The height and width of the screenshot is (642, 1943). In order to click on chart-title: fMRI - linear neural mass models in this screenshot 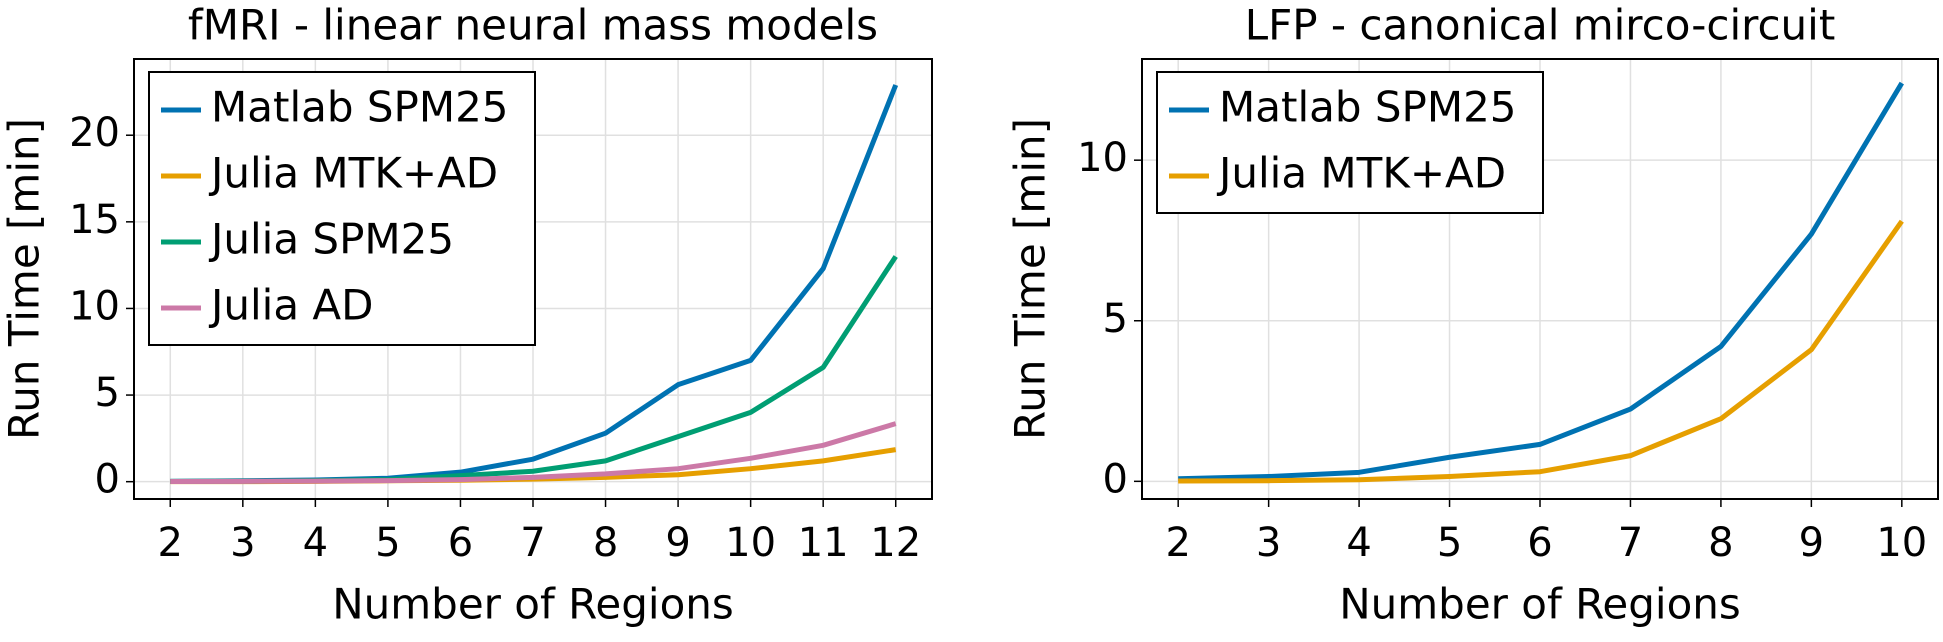, I will do `click(533, 25)`.